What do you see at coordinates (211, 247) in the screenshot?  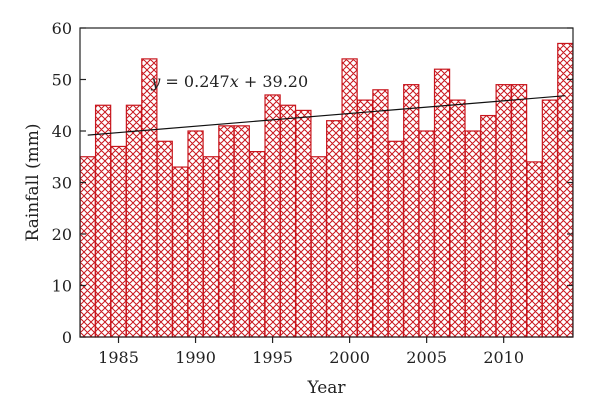 I see `bar-1991` at bounding box center [211, 247].